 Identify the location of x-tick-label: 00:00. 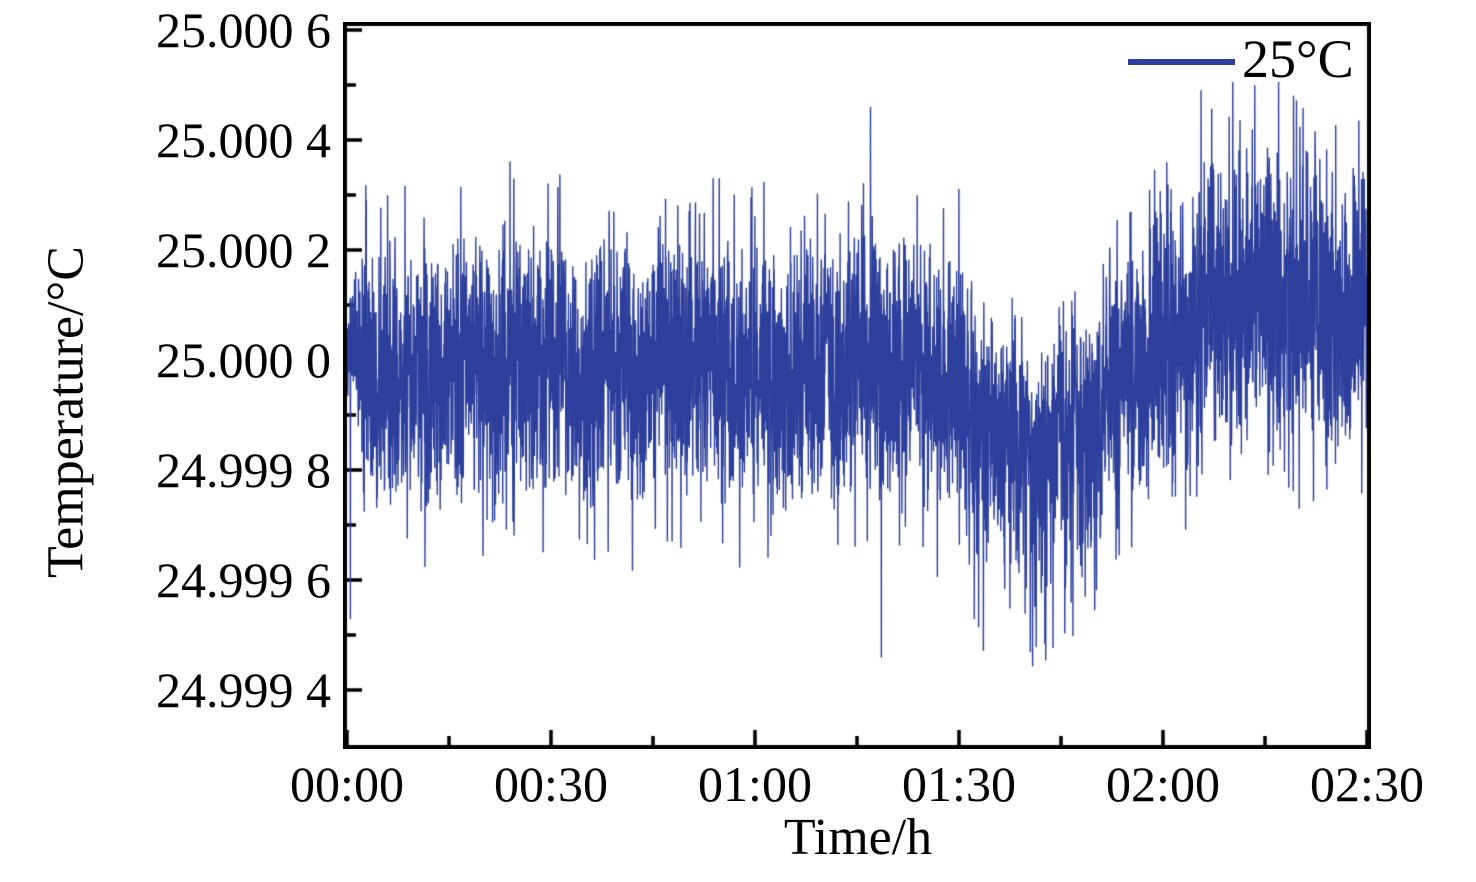
(347, 784).